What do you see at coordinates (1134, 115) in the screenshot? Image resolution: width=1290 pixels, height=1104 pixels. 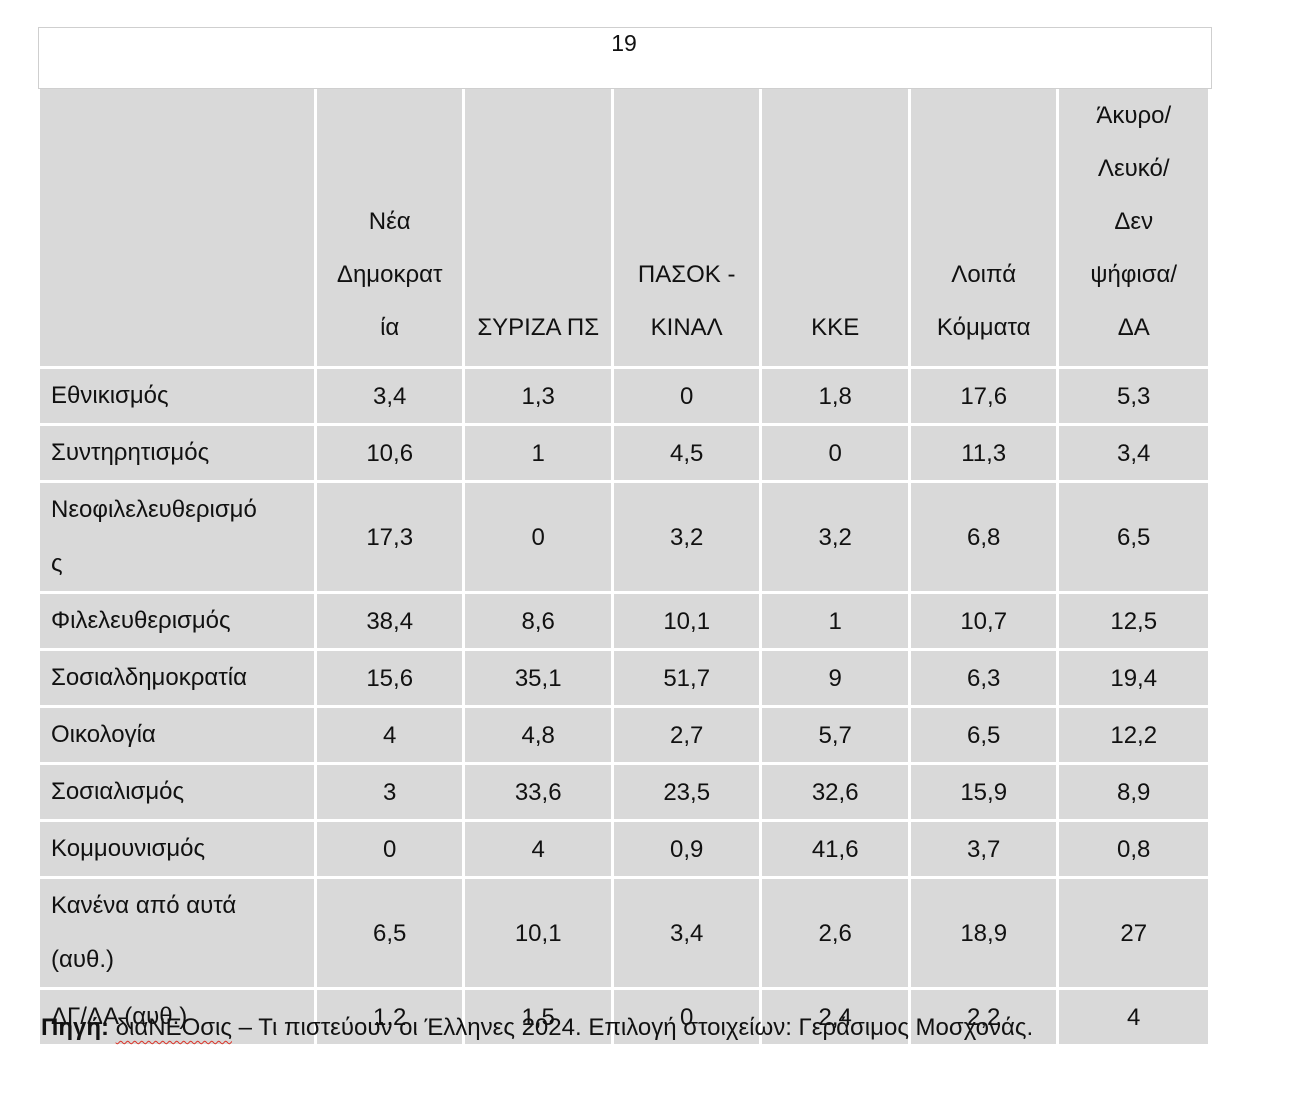 I see `column-header-line: Άκυρο/` at bounding box center [1134, 115].